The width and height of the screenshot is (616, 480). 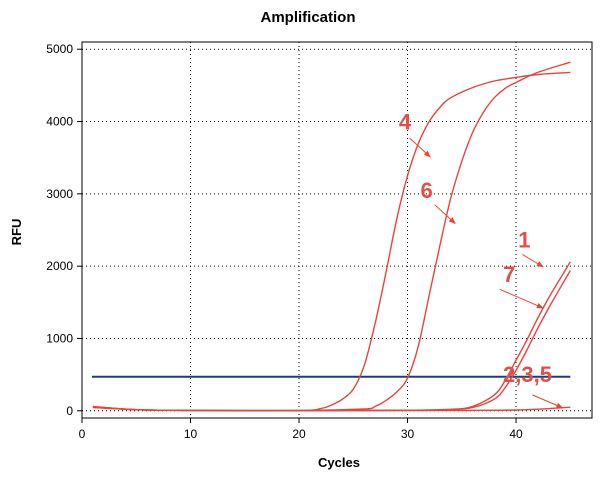 What do you see at coordinates (59, 266) in the screenshot?
I see `y-tick-label: 2000` at bounding box center [59, 266].